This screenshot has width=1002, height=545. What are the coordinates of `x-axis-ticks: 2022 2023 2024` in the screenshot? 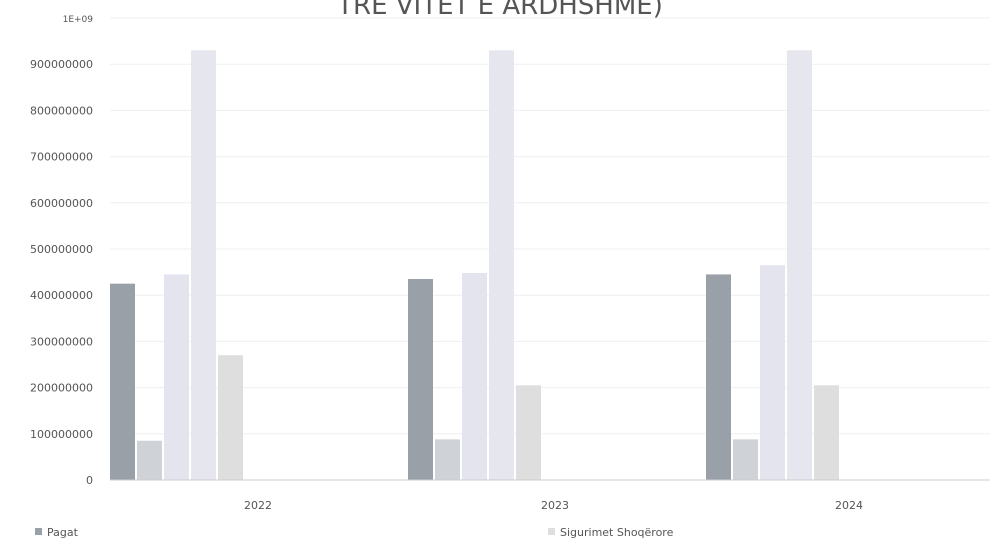 It's located at (553, 505).